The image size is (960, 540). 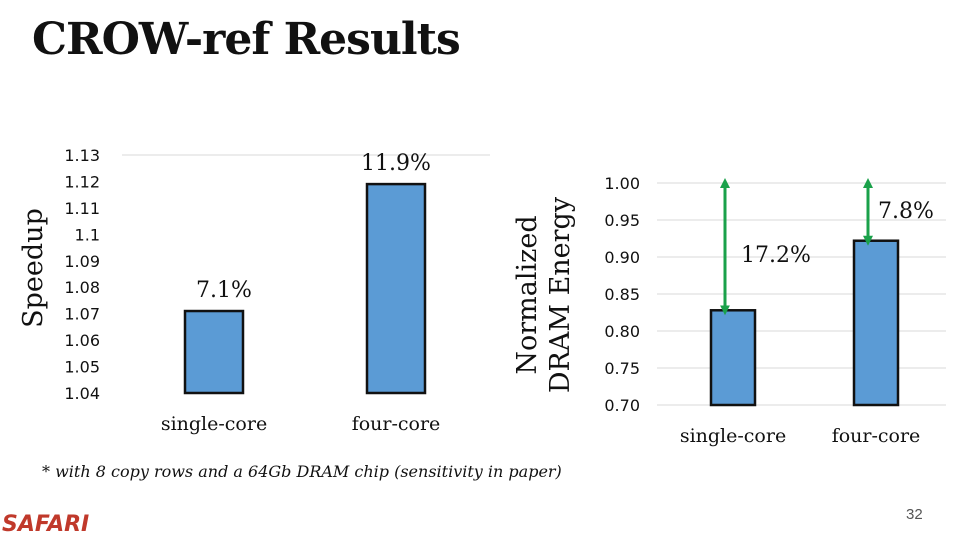 I want to click on speedup-x-tick-label: single-core, so click(x=214, y=424).